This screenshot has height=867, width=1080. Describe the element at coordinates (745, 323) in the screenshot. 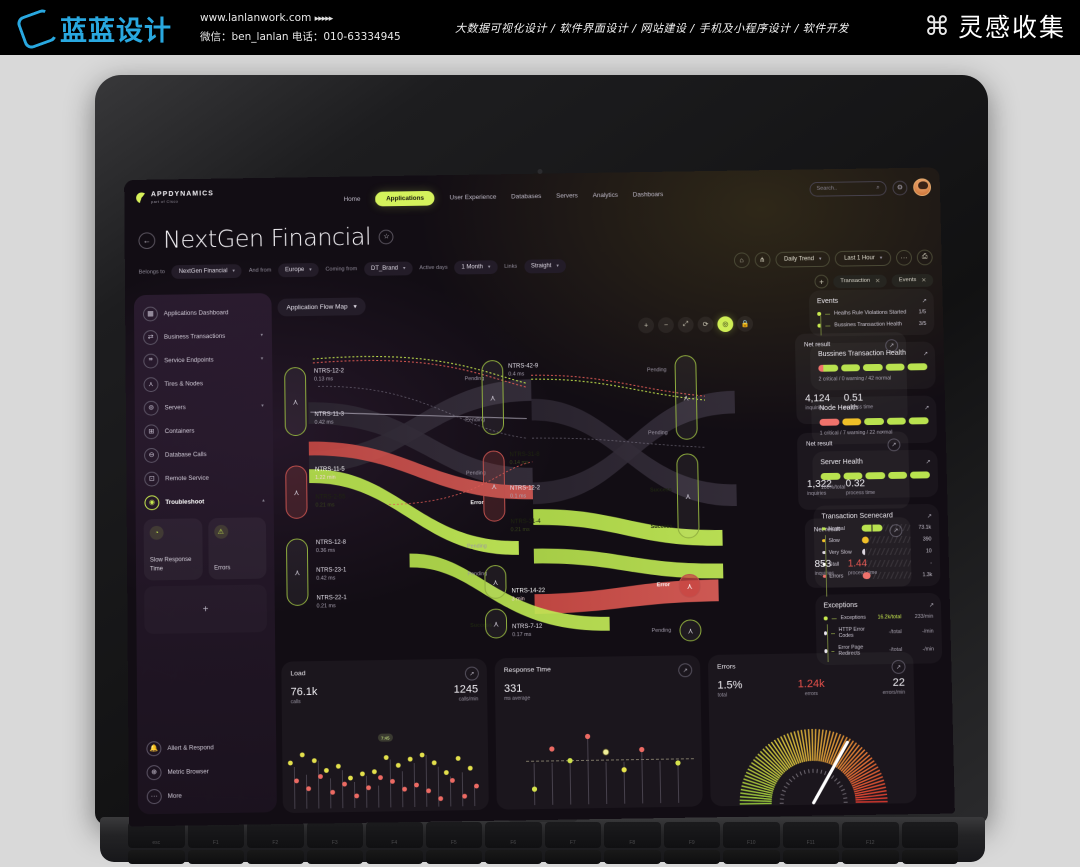

I see `lock-icon: 🔒` at that location.